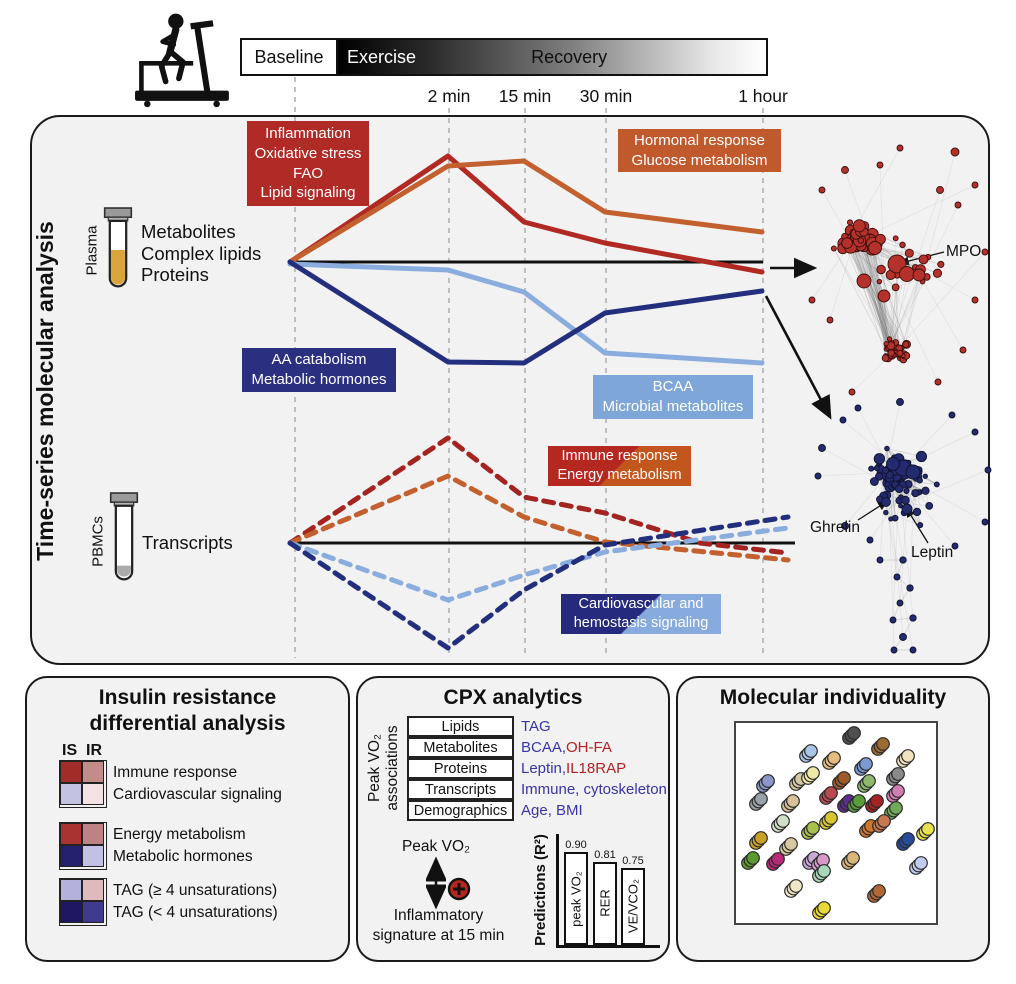 The width and height of the screenshot is (1016, 984). I want to click on table-row-proteins: Proteins, so click(460, 768).